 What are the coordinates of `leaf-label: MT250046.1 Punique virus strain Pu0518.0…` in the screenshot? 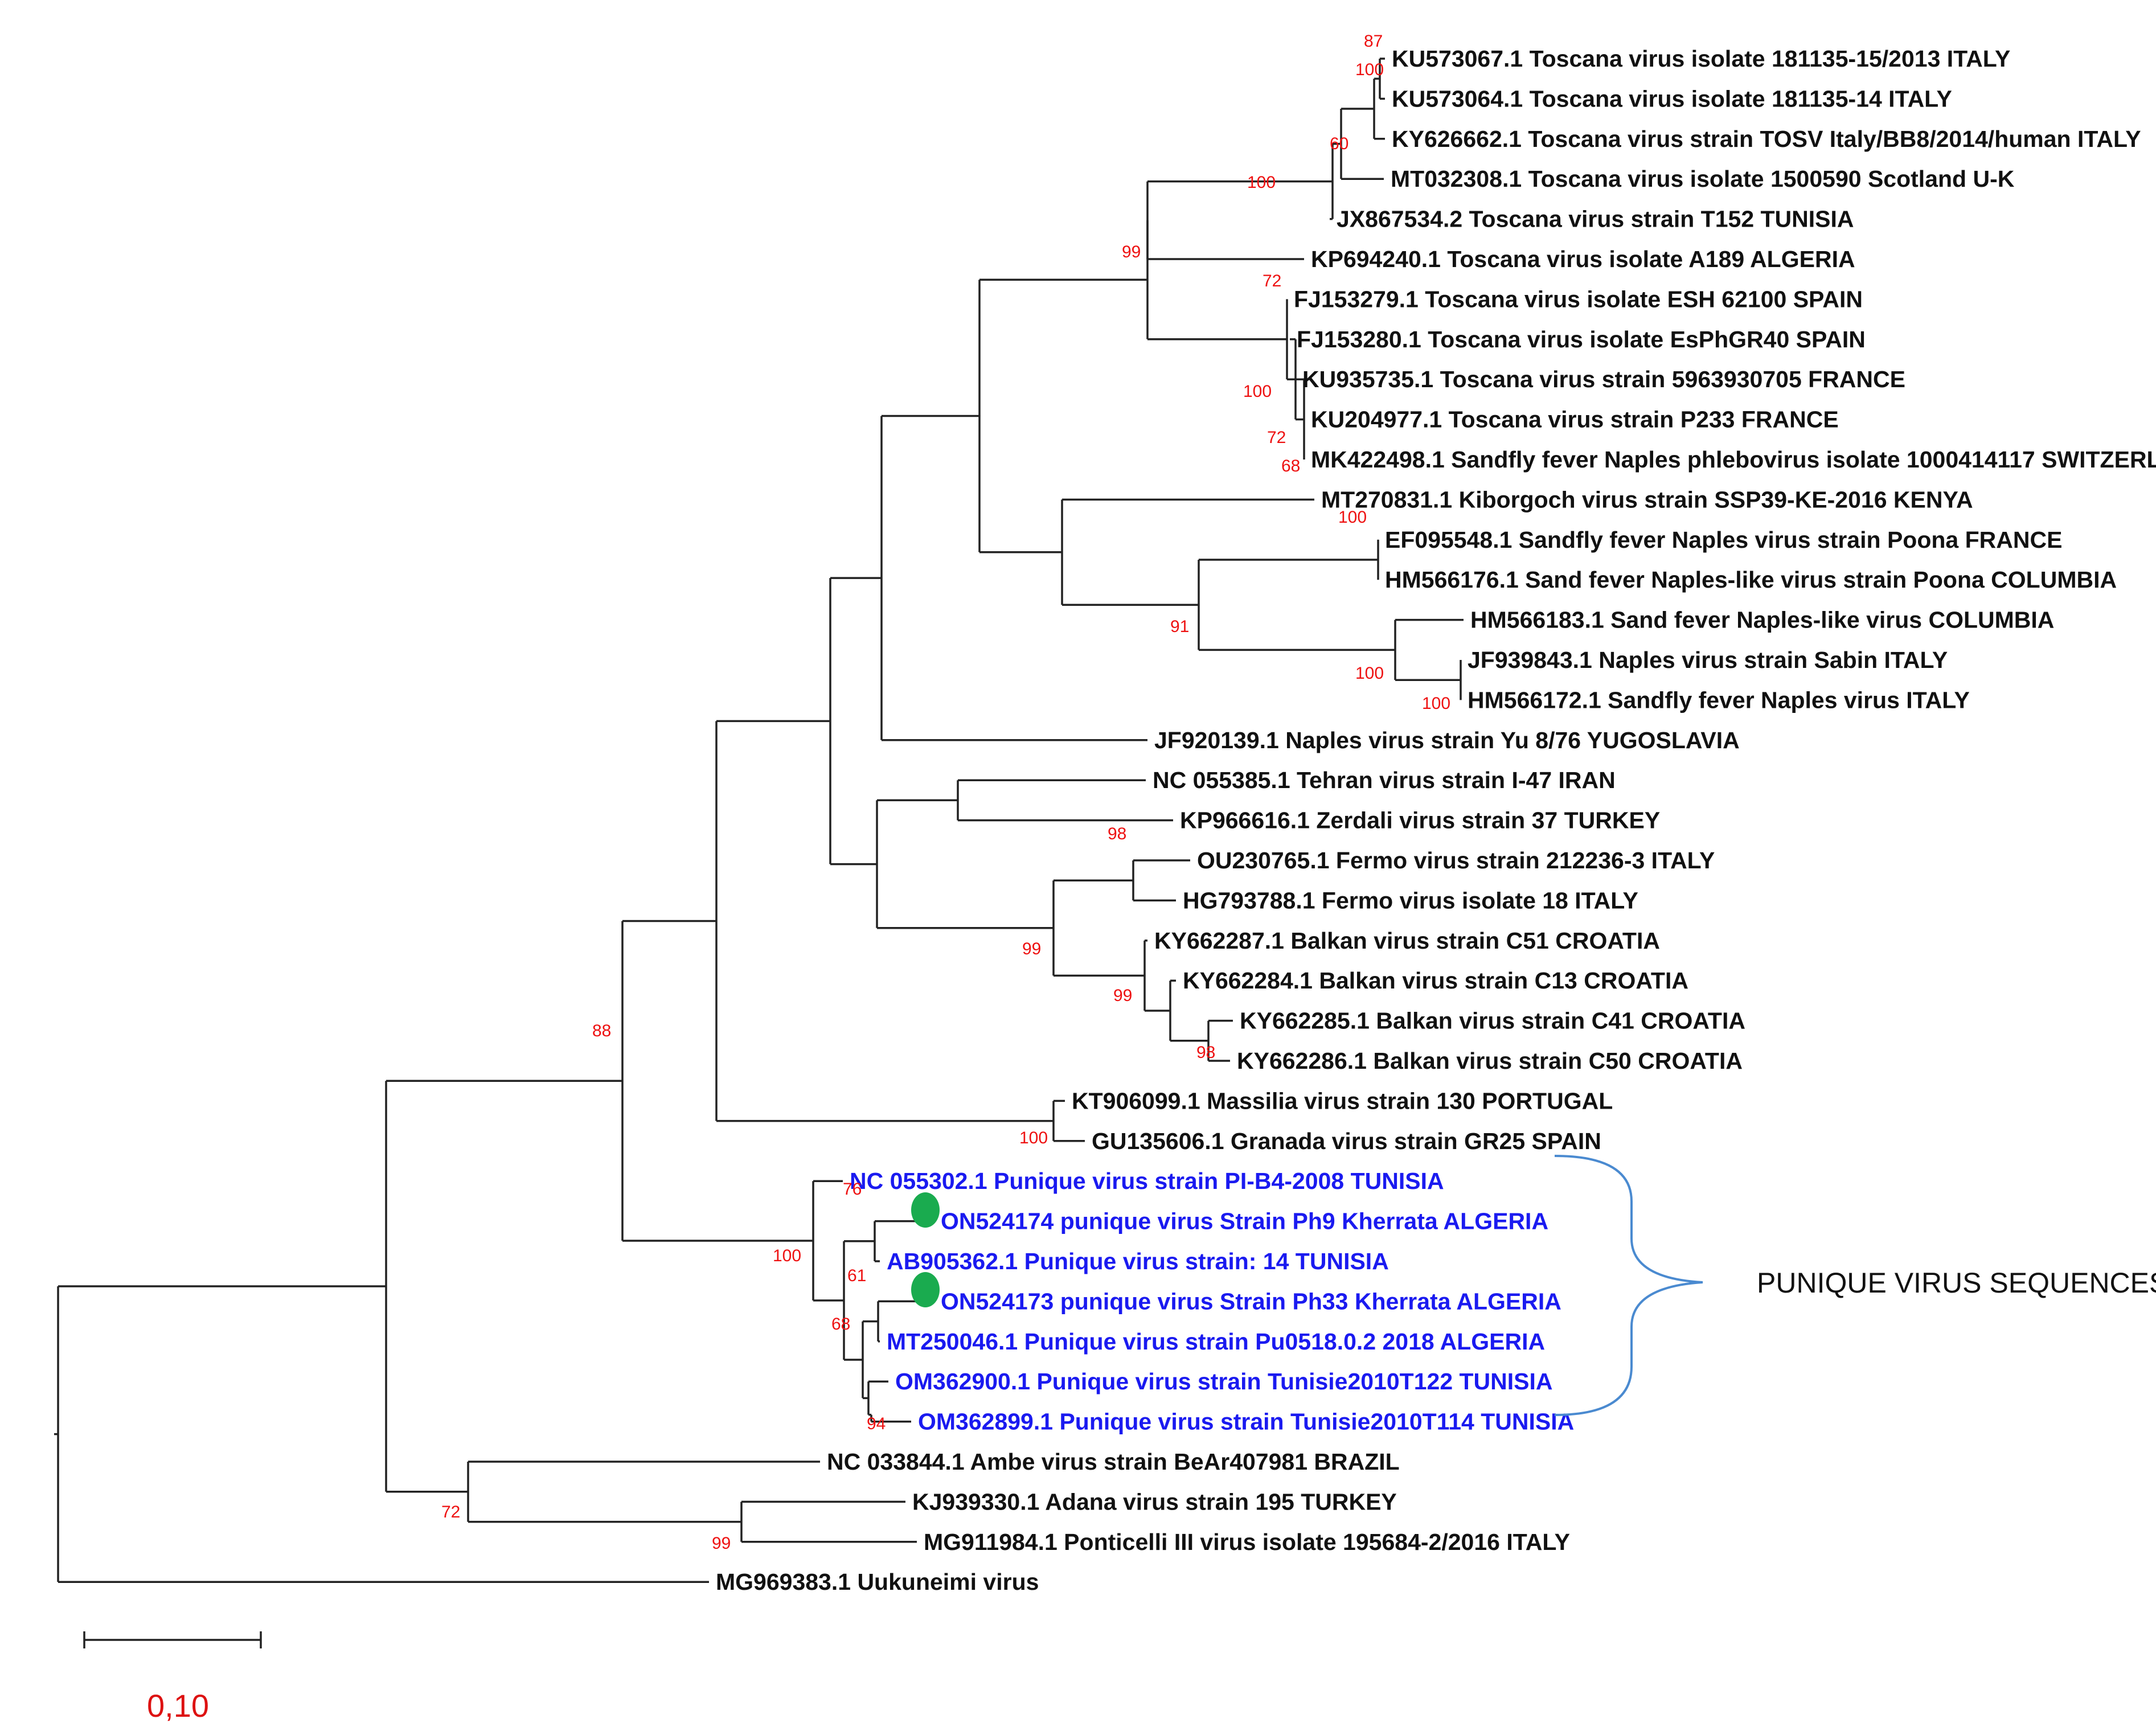 It's located at (1216, 1341).